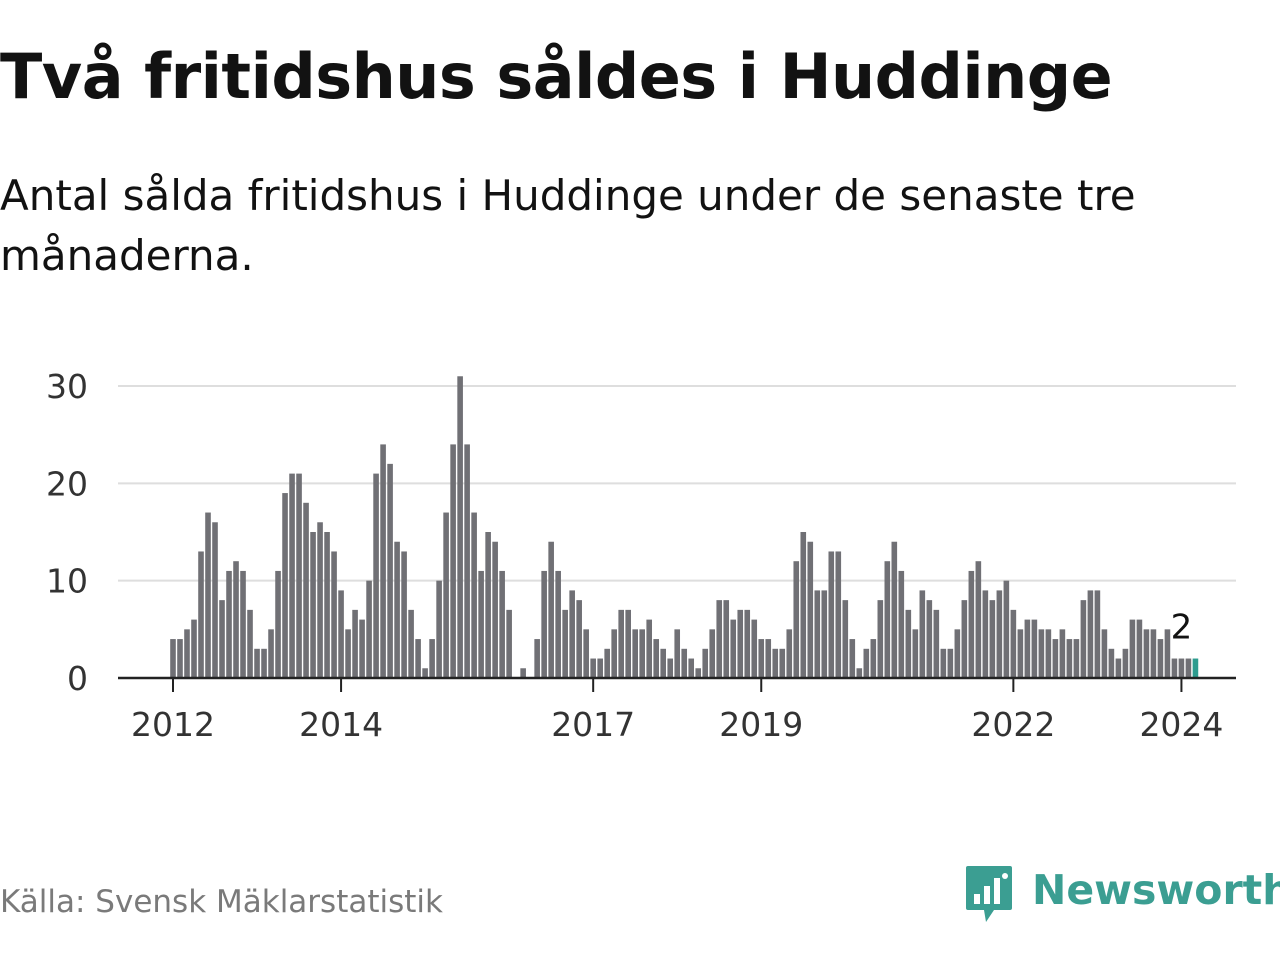 This screenshot has height=960, width=1280. I want to click on x-tick-label: 2019, so click(761, 724).